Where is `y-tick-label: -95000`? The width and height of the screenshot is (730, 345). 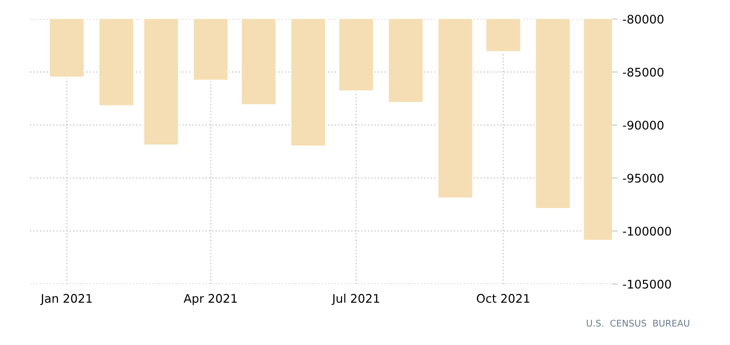
y-tick-label: -95000 is located at coordinates (643, 178).